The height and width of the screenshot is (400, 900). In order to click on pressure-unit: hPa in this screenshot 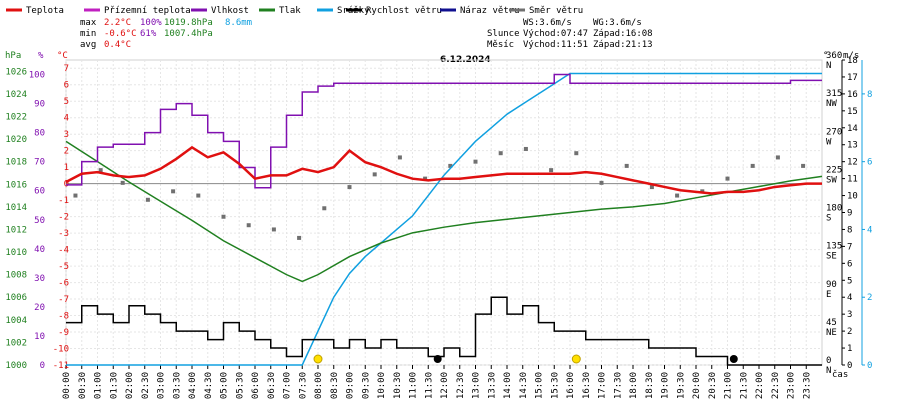, I will do `click(13, 56)`.